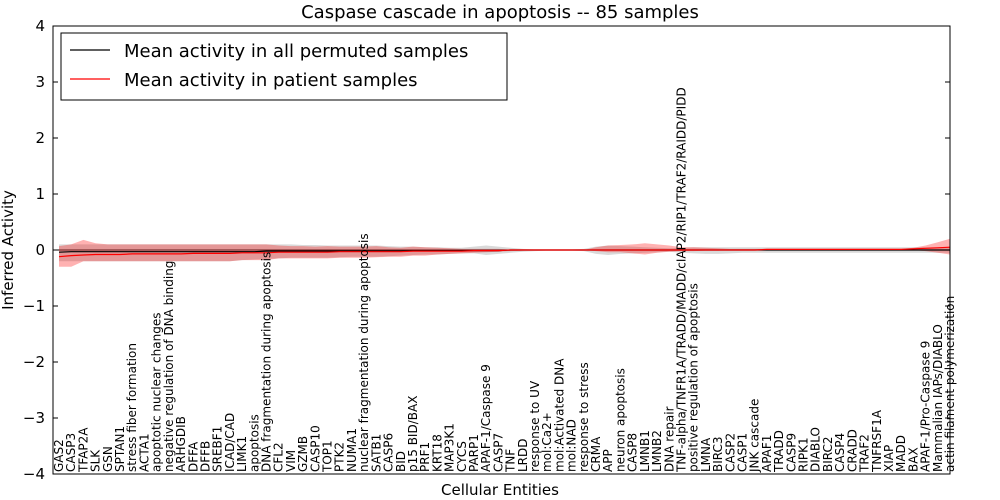  What do you see at coordinates (608, 460) in the screenshot?
I see `x-category-label: APP` at bounding box center [608, 460].